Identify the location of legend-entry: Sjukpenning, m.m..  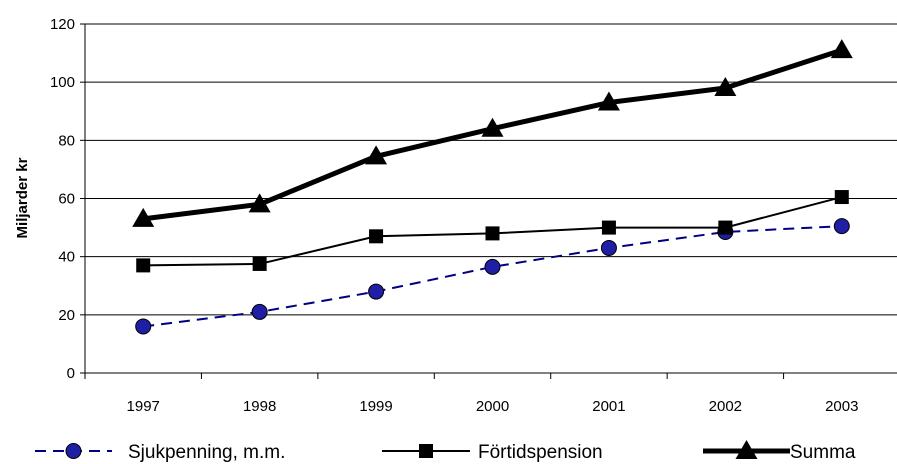
(160, 452).